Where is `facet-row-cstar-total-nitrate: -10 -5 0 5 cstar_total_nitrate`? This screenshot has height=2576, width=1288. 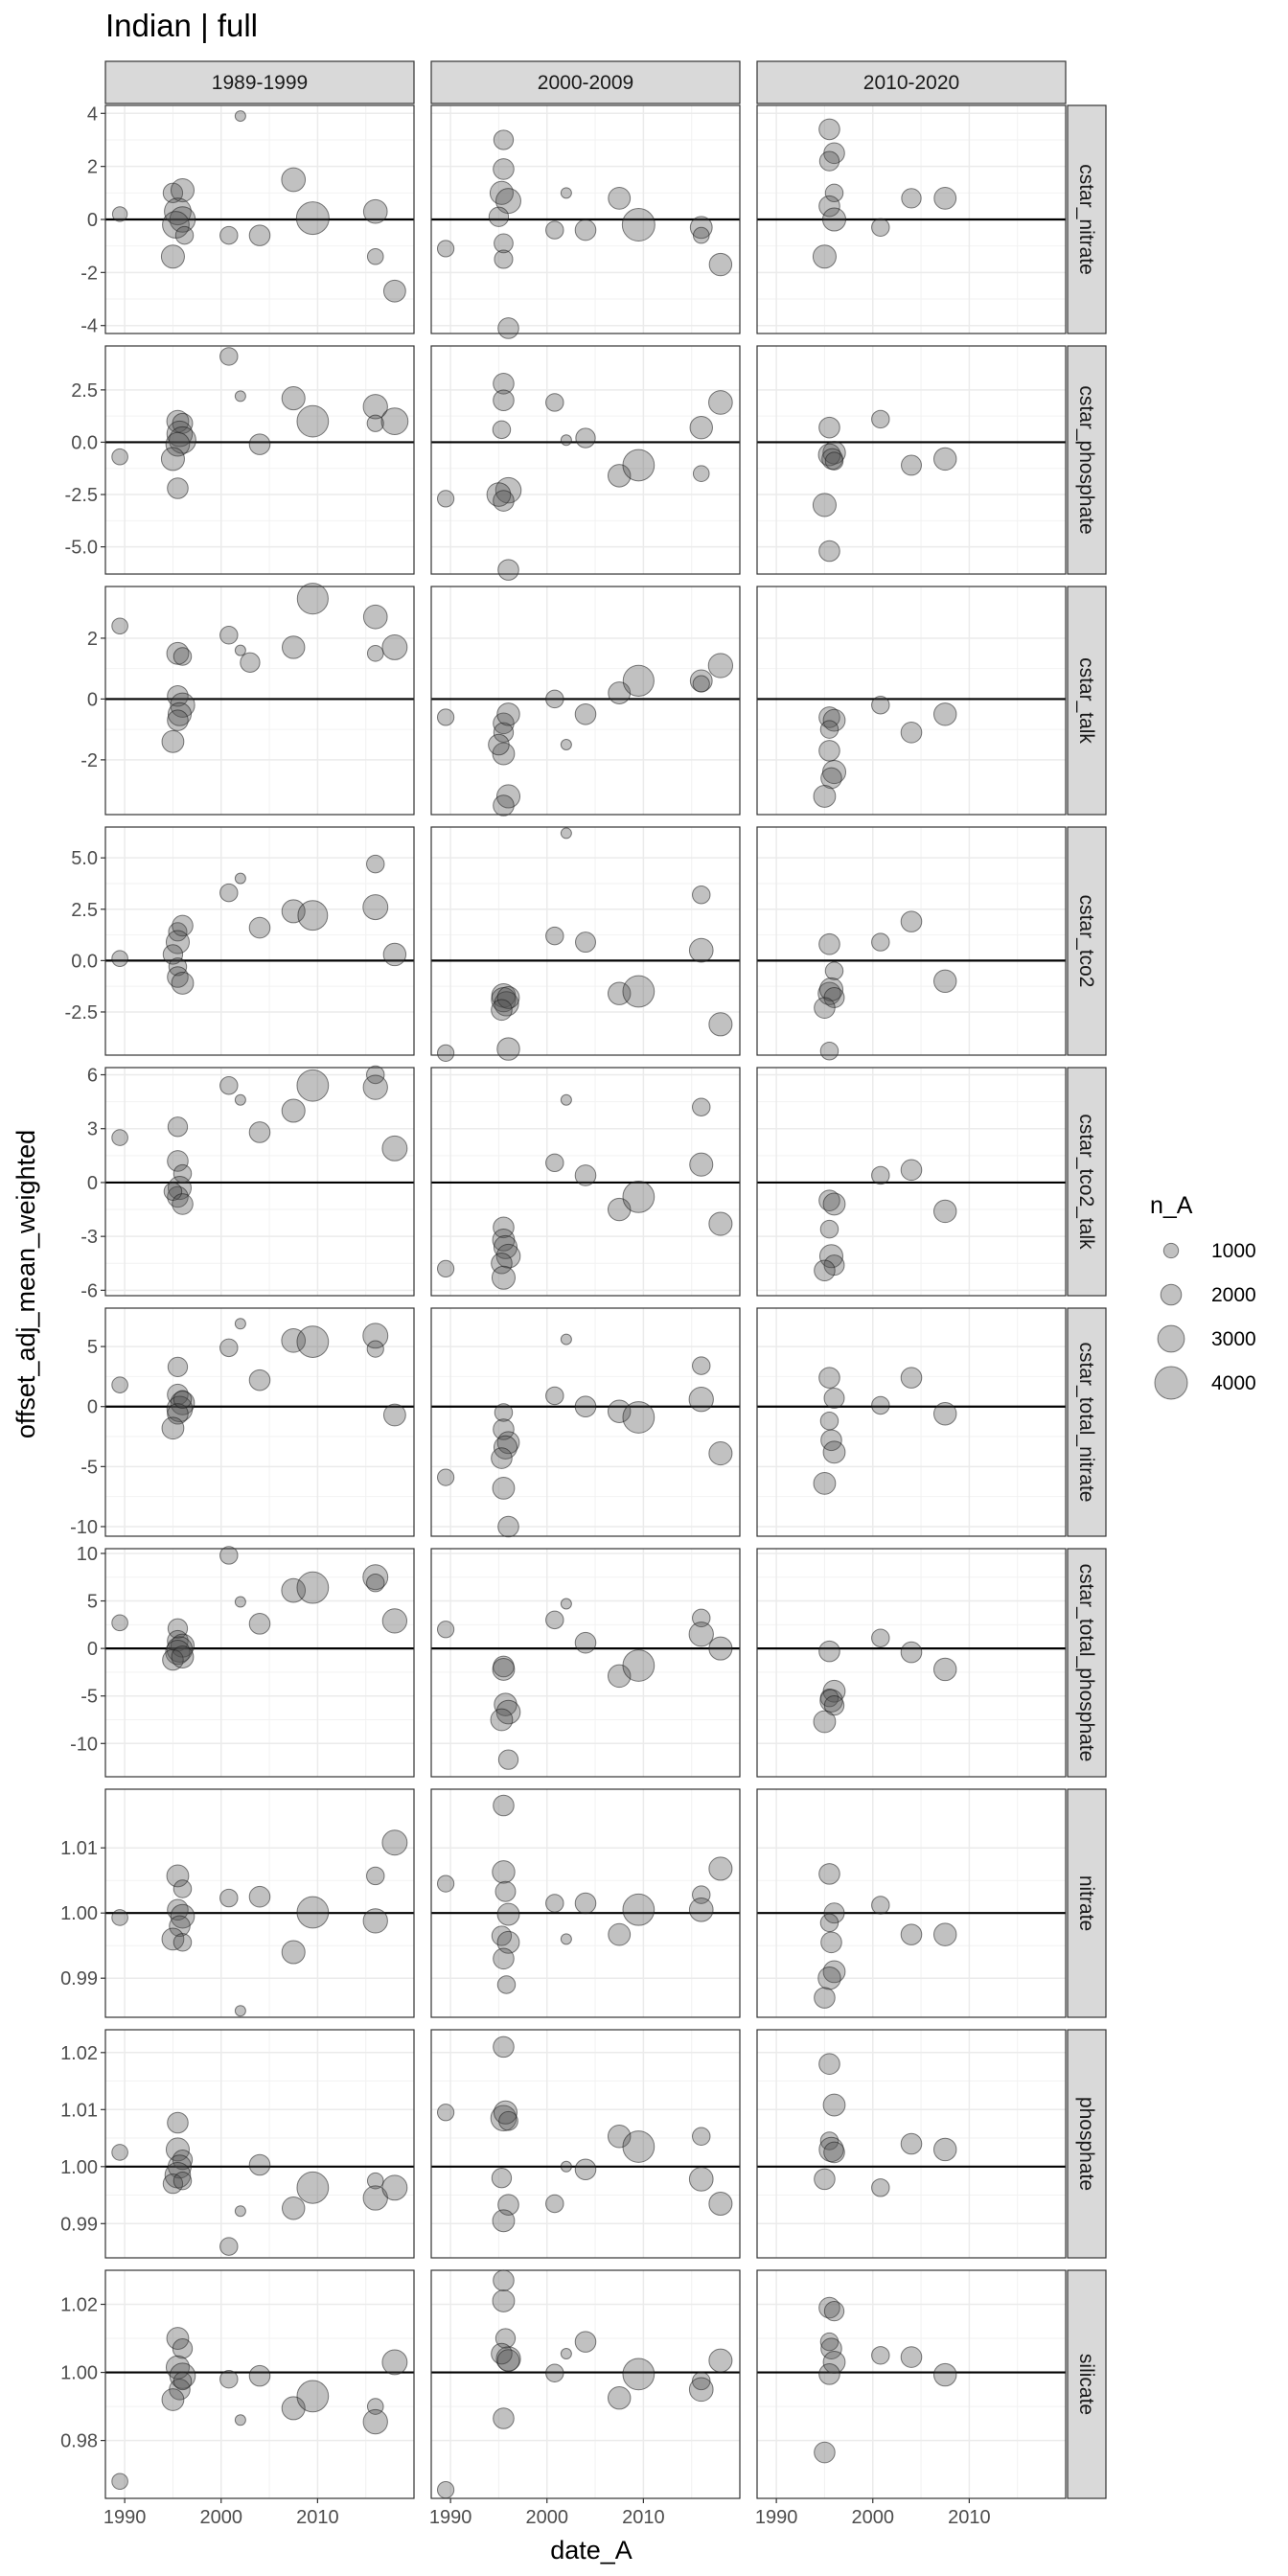 facet-row-cstar-total-nitrate: -10 -5 0 5 cstar_total_nitrate is located at coordinates (588, 1422).